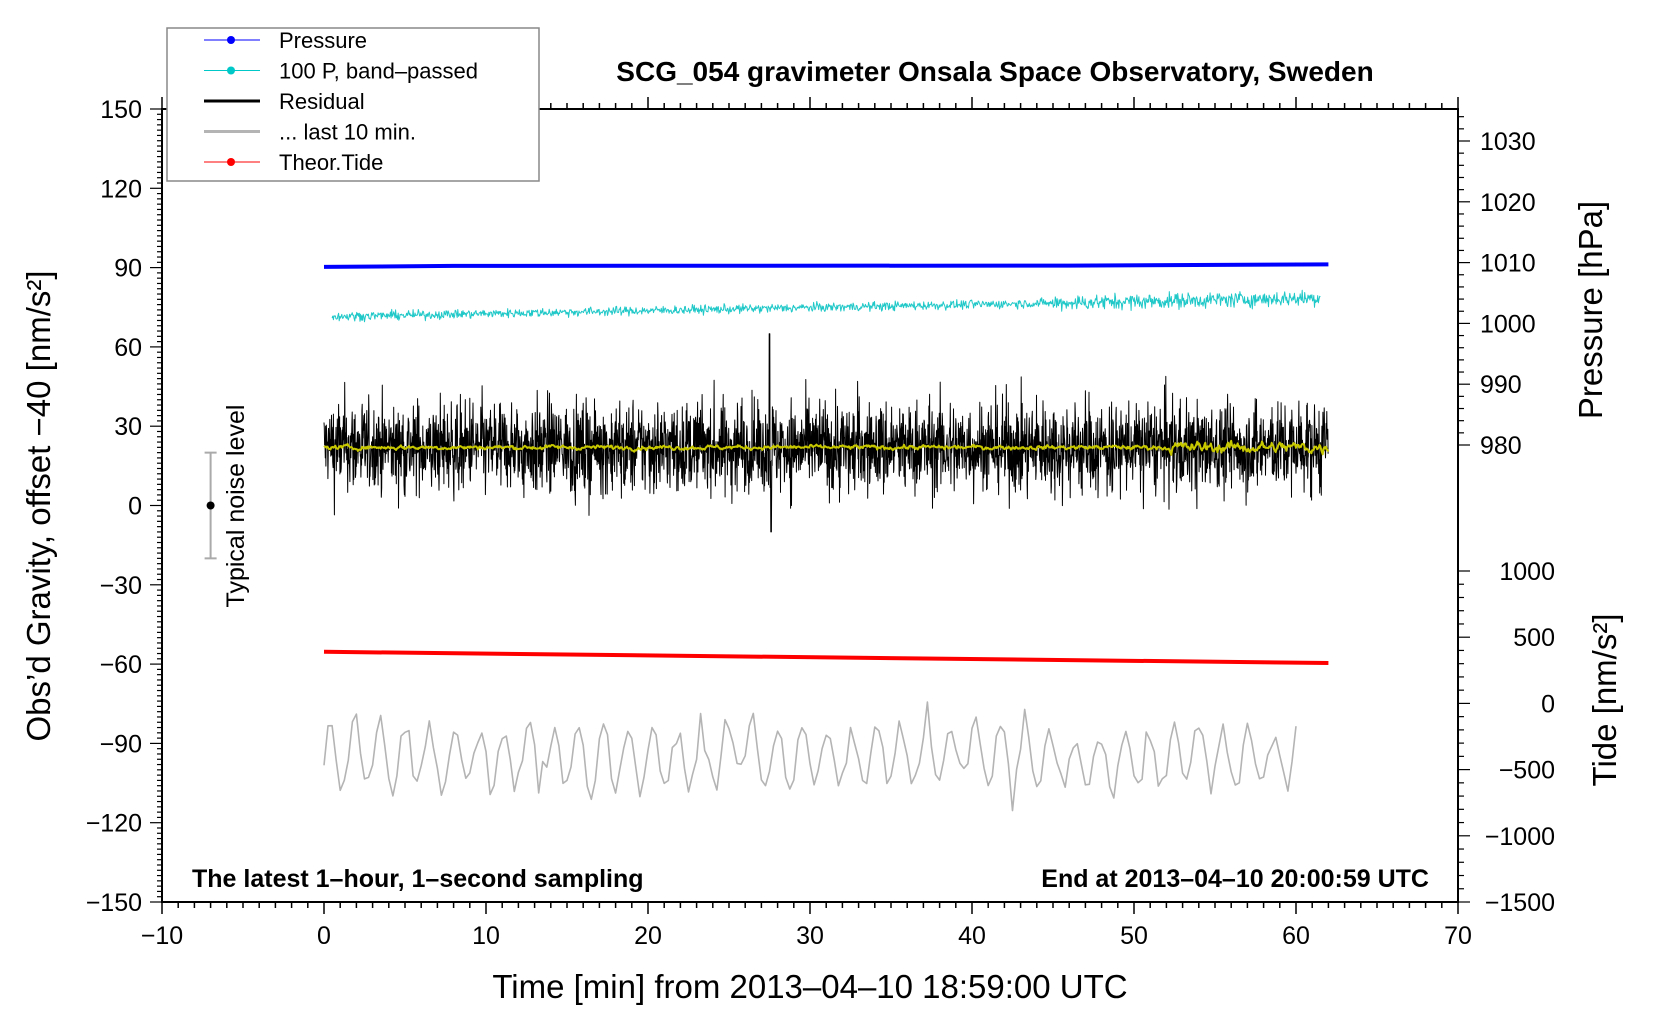 This screenshot has width=1660, height=1020. I want to click on x-tick-label: 10, so click(486, 936).